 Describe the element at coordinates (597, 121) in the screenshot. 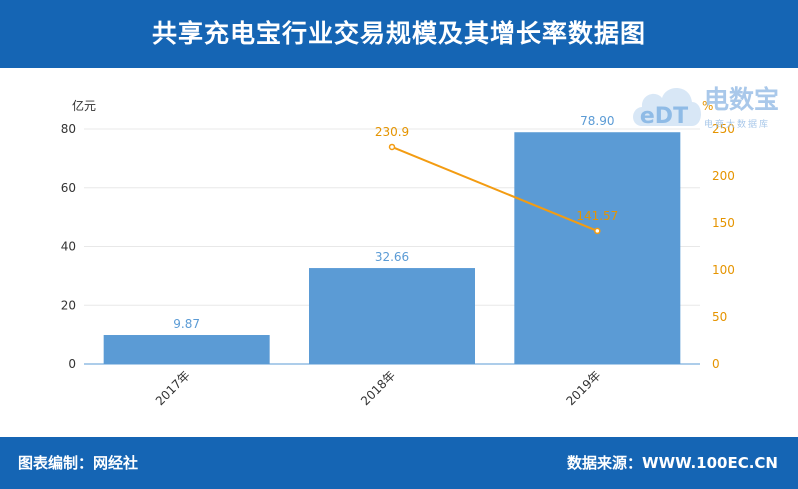

I see `bar-value-label: 78.90` at that location.